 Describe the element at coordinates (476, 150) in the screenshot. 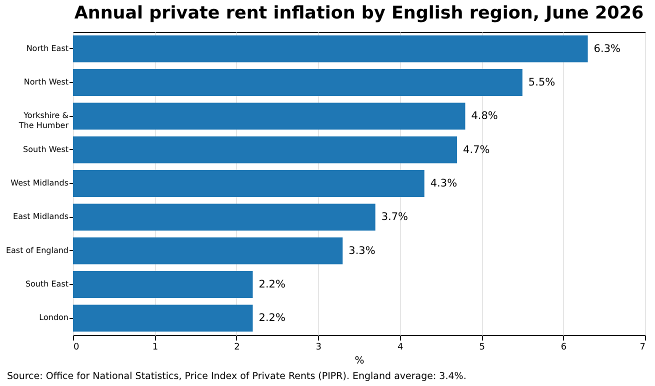

I see `data-label: 4.7%` at that location.